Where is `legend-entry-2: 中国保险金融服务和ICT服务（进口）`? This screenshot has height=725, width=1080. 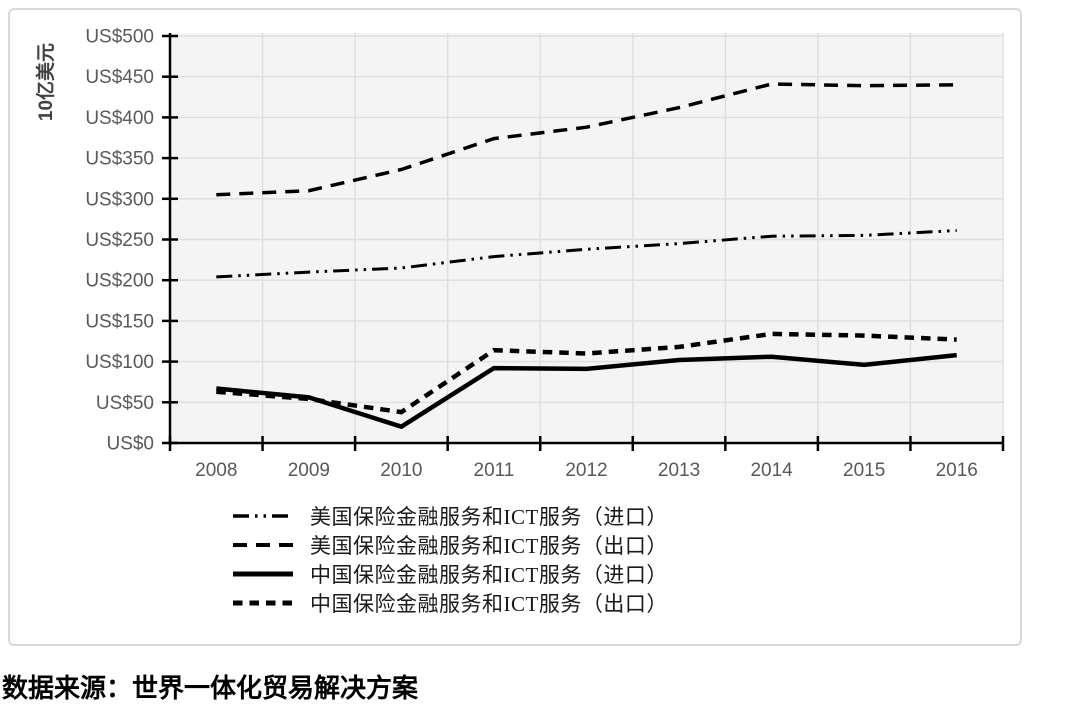
legend-entry-2: 中国保险金融服务和ICT服务（进口） is located at coordinates (450, 575).